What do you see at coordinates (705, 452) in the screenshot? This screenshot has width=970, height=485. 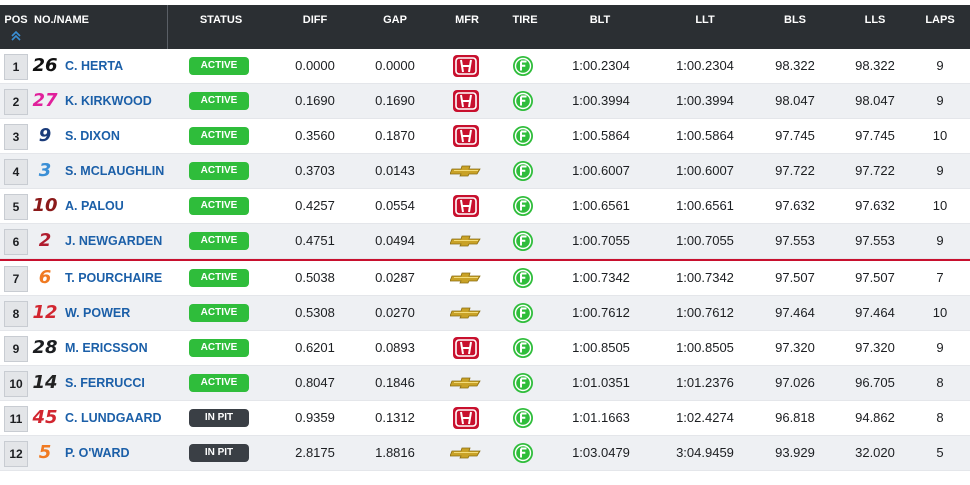 I see `llt-value: 3:04.9459` at bounding box center [705, 452].